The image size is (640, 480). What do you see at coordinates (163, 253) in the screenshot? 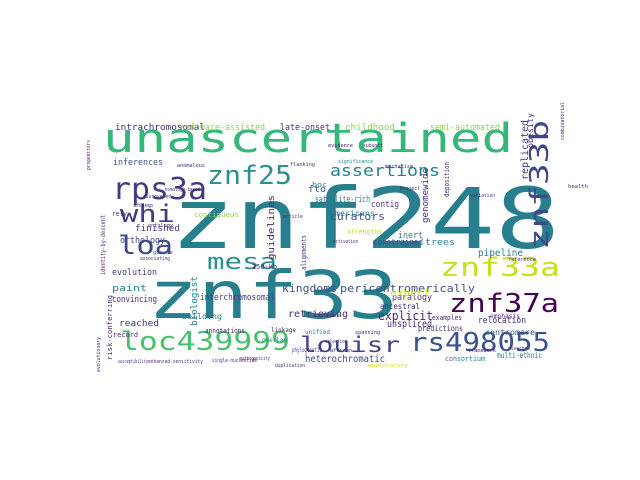
I see `cloud-word-genome: genome` at bounding box center [163, 253].